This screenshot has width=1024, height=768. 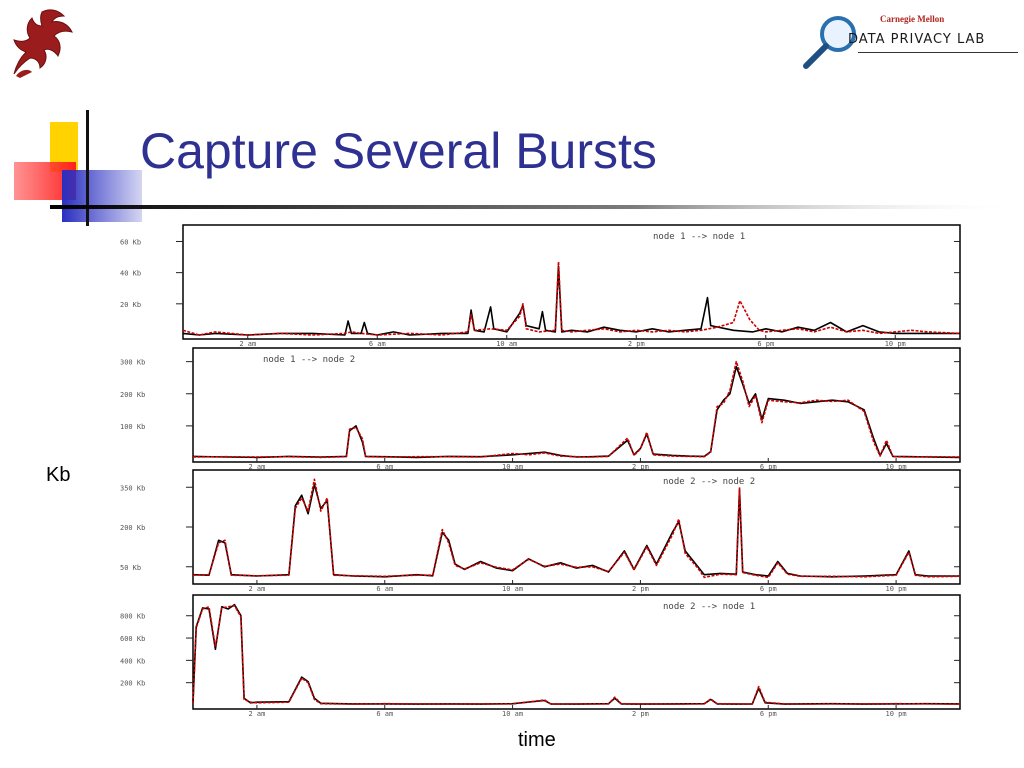 I want to click on panel-2-ytick-label: 100 Kb, so click(x=132, y=427).